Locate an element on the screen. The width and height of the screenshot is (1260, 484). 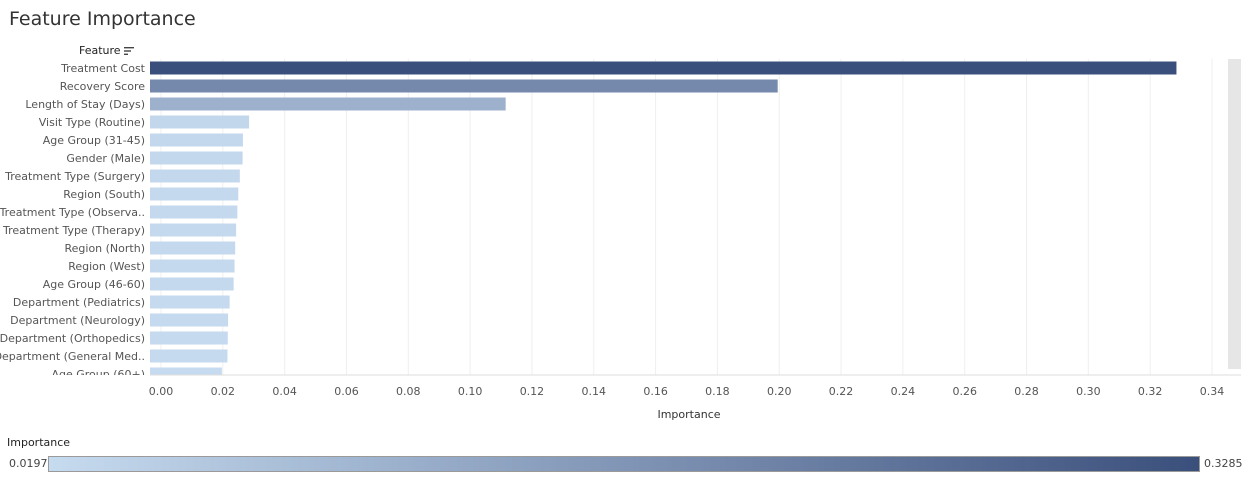
feature-header-label: Feature is located at coordinates (100, 50).